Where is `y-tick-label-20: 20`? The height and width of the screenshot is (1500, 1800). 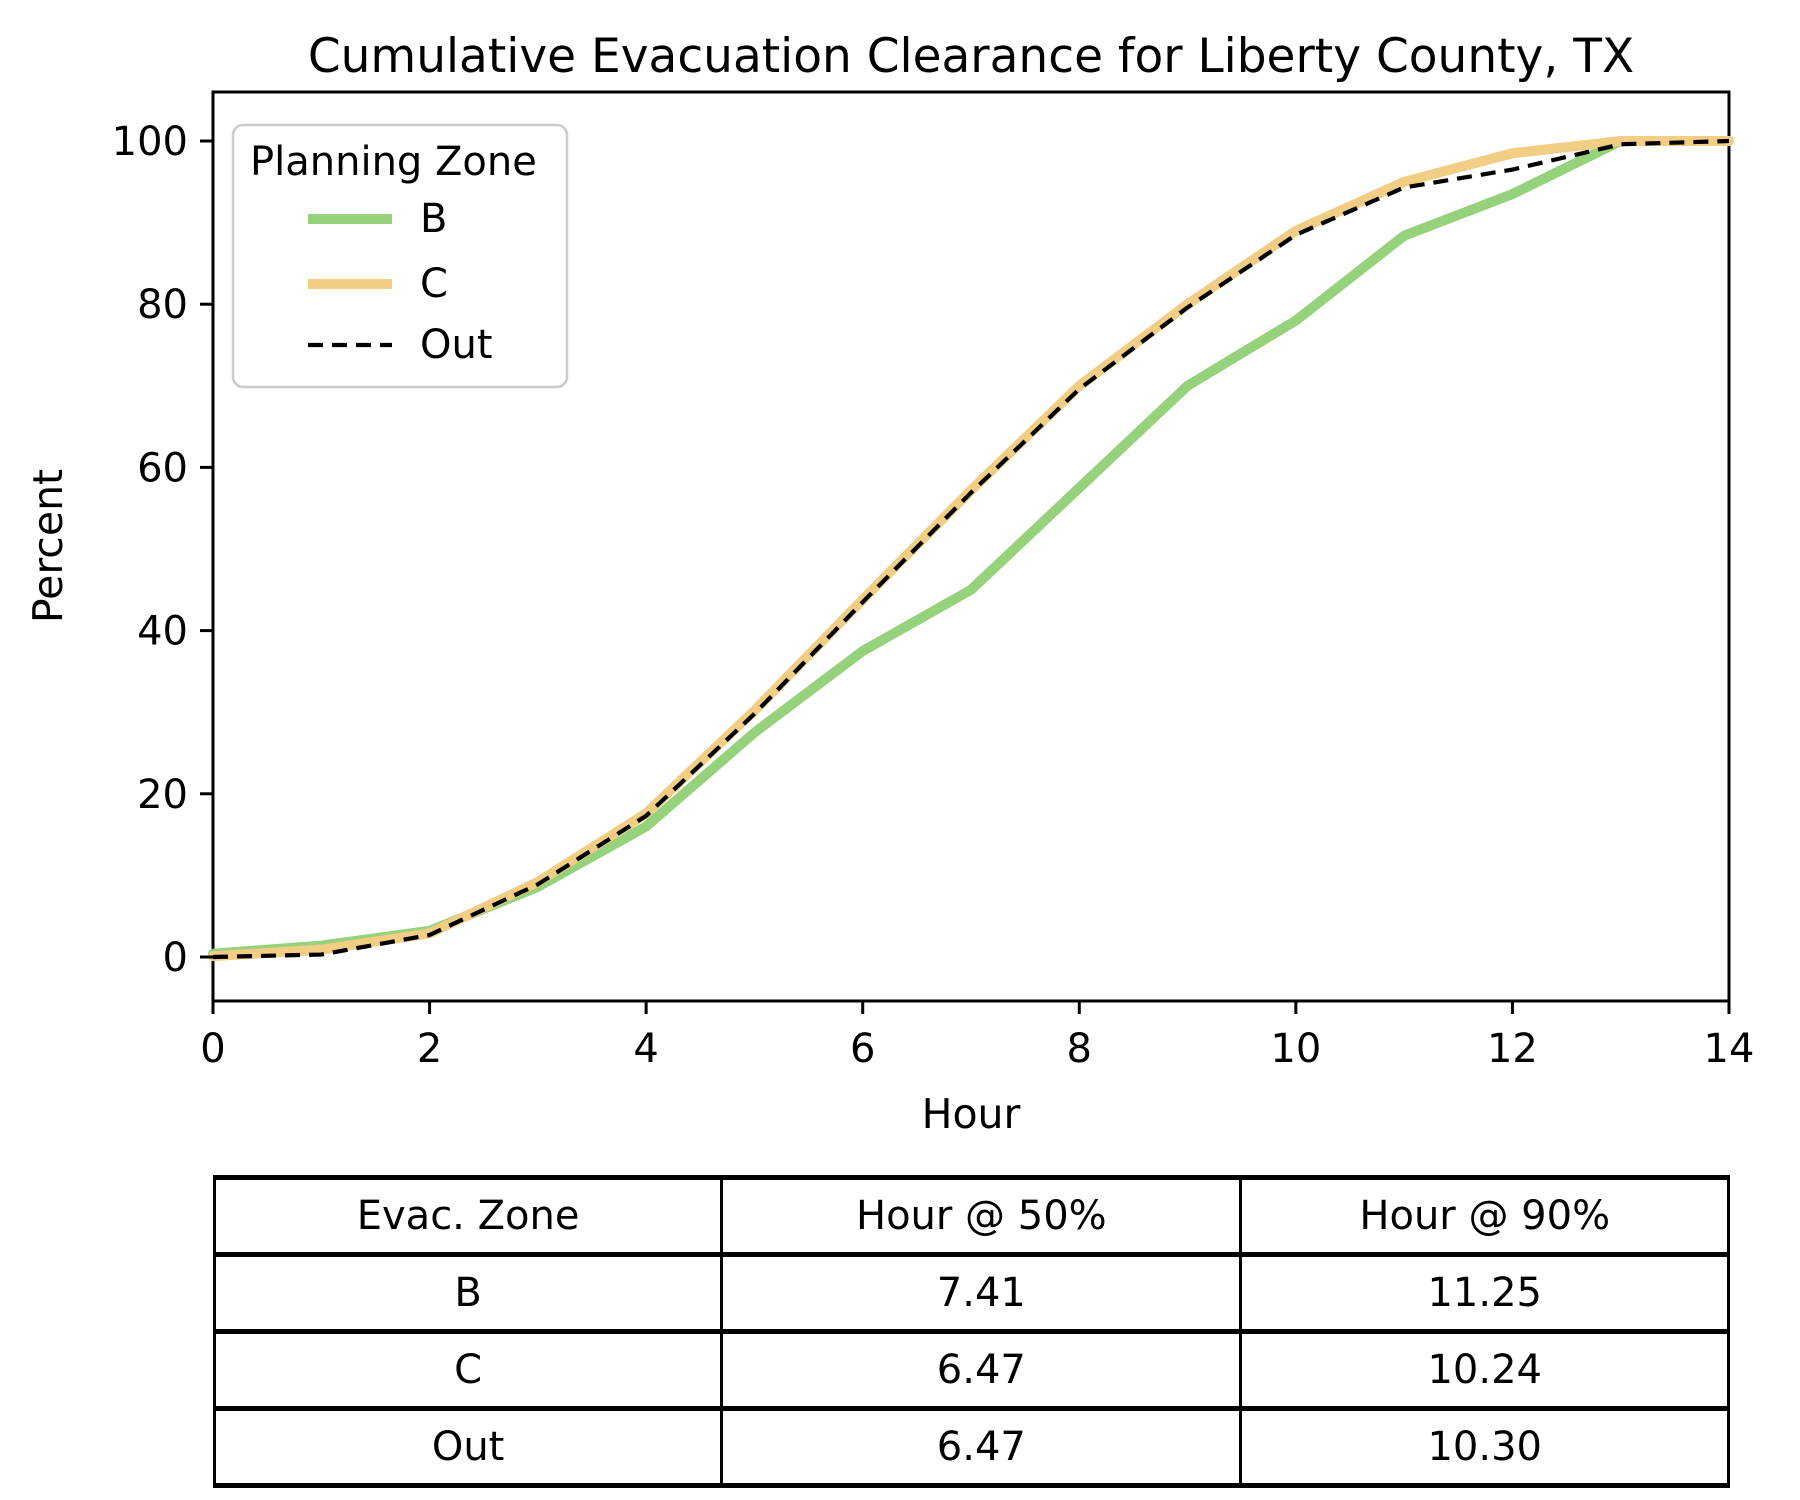 y-tick-label-20: 20 is located at coordinates (162, 795).